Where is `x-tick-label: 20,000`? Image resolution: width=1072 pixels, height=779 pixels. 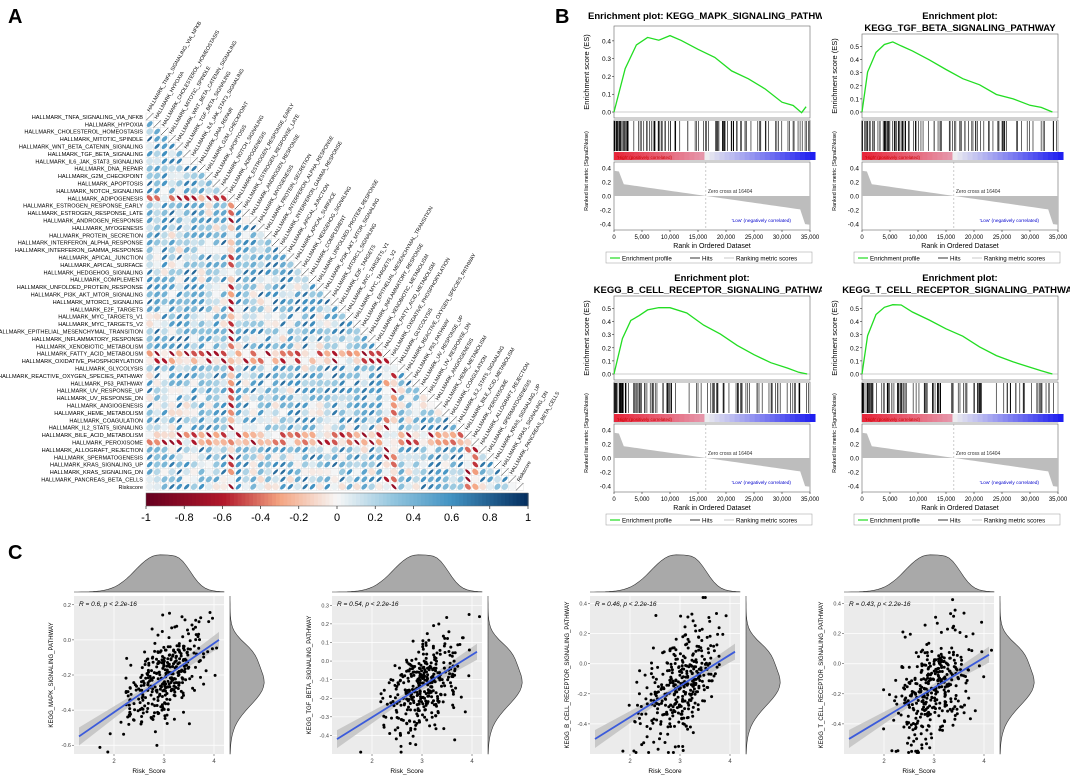
x-tick-label: 20,000 is located at coordinates (974, 500).